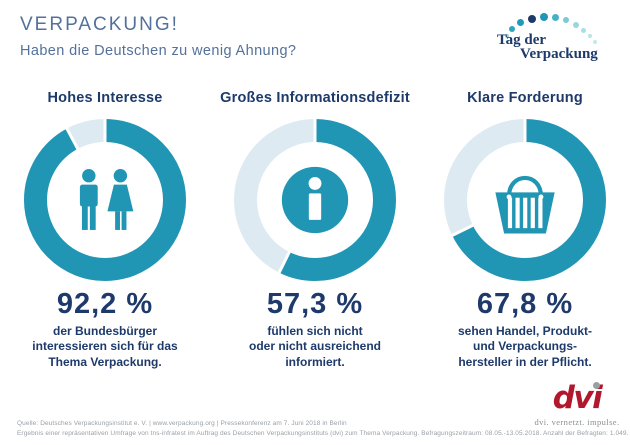  I want to click on stat-value: 57,3 %, so click(315, 304).